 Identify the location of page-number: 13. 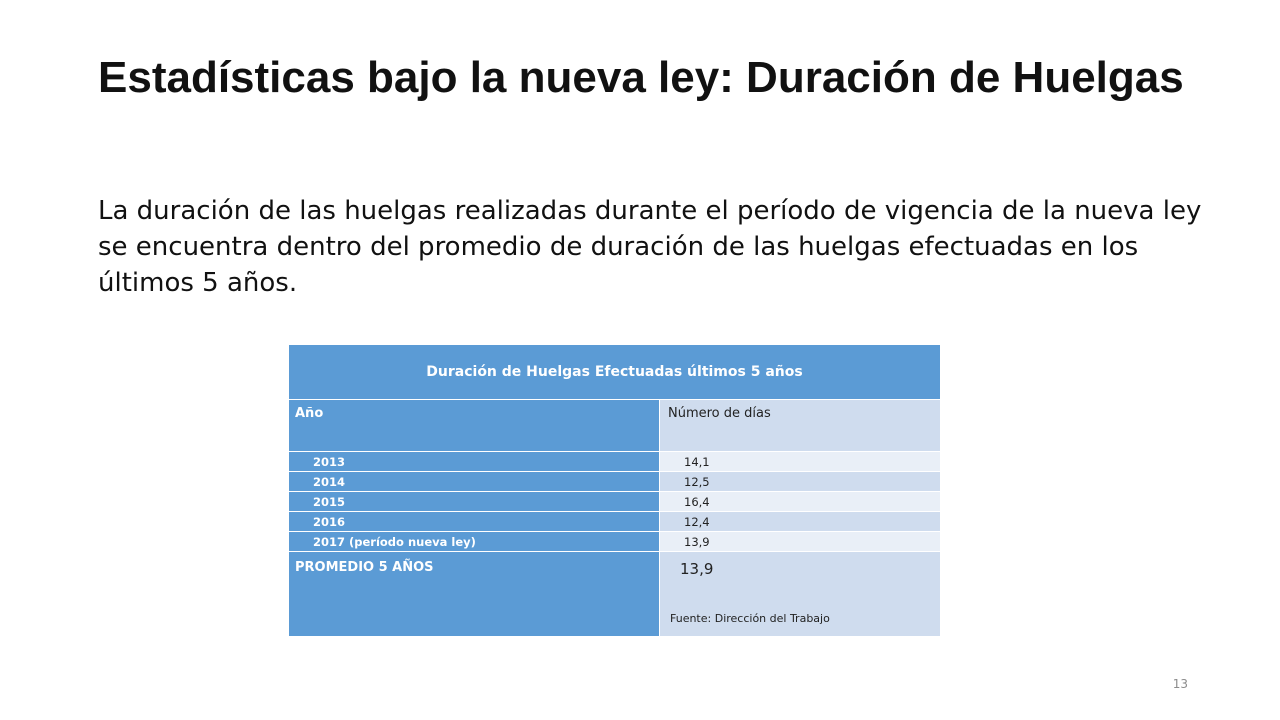
(1180, 684).